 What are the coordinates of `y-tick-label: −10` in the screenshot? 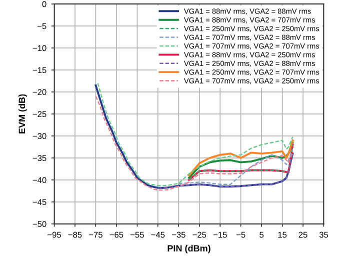 It's located at (39, 48).